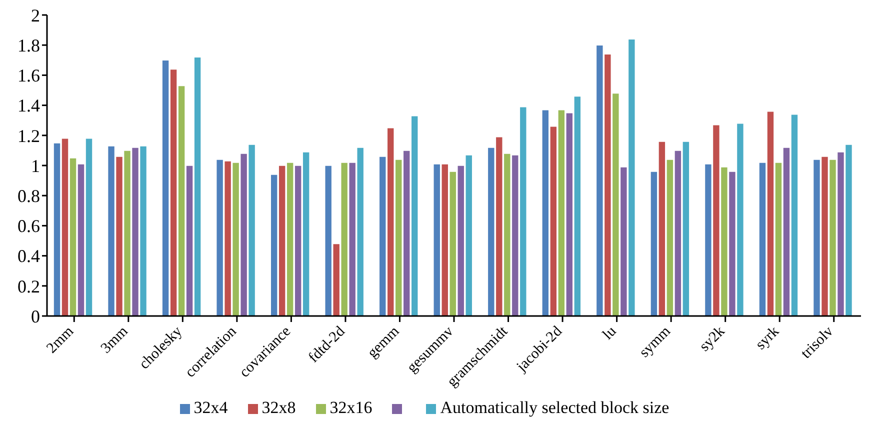  I want to click on x-tick-label: lu, so click(610, 333).